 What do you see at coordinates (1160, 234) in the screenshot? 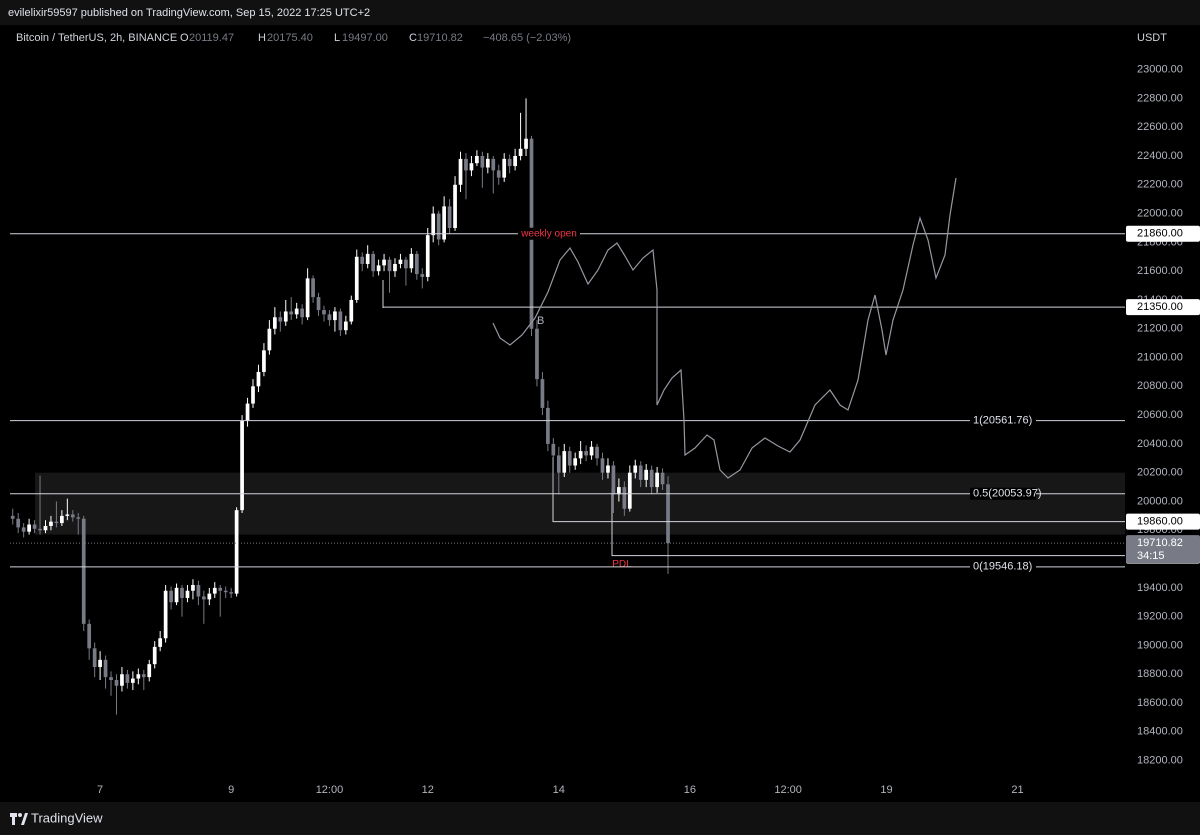
I see `price-label: 21860.00` at bounding box center [1160, 234].